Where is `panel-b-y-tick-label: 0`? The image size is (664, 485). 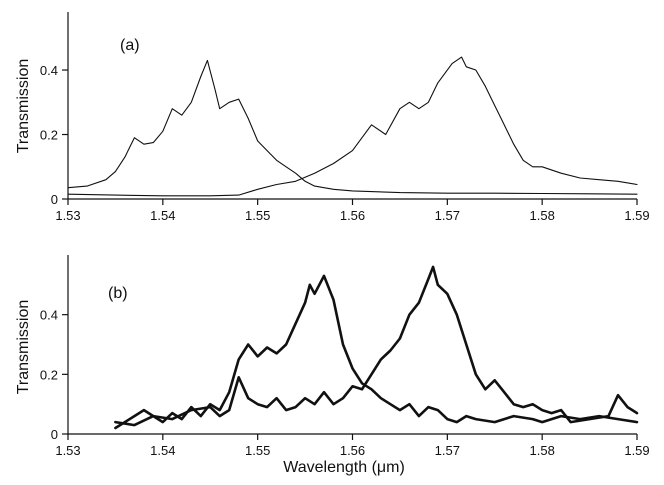 panel-b-y-tick-label: 0 is located at coordinates (54, 434).